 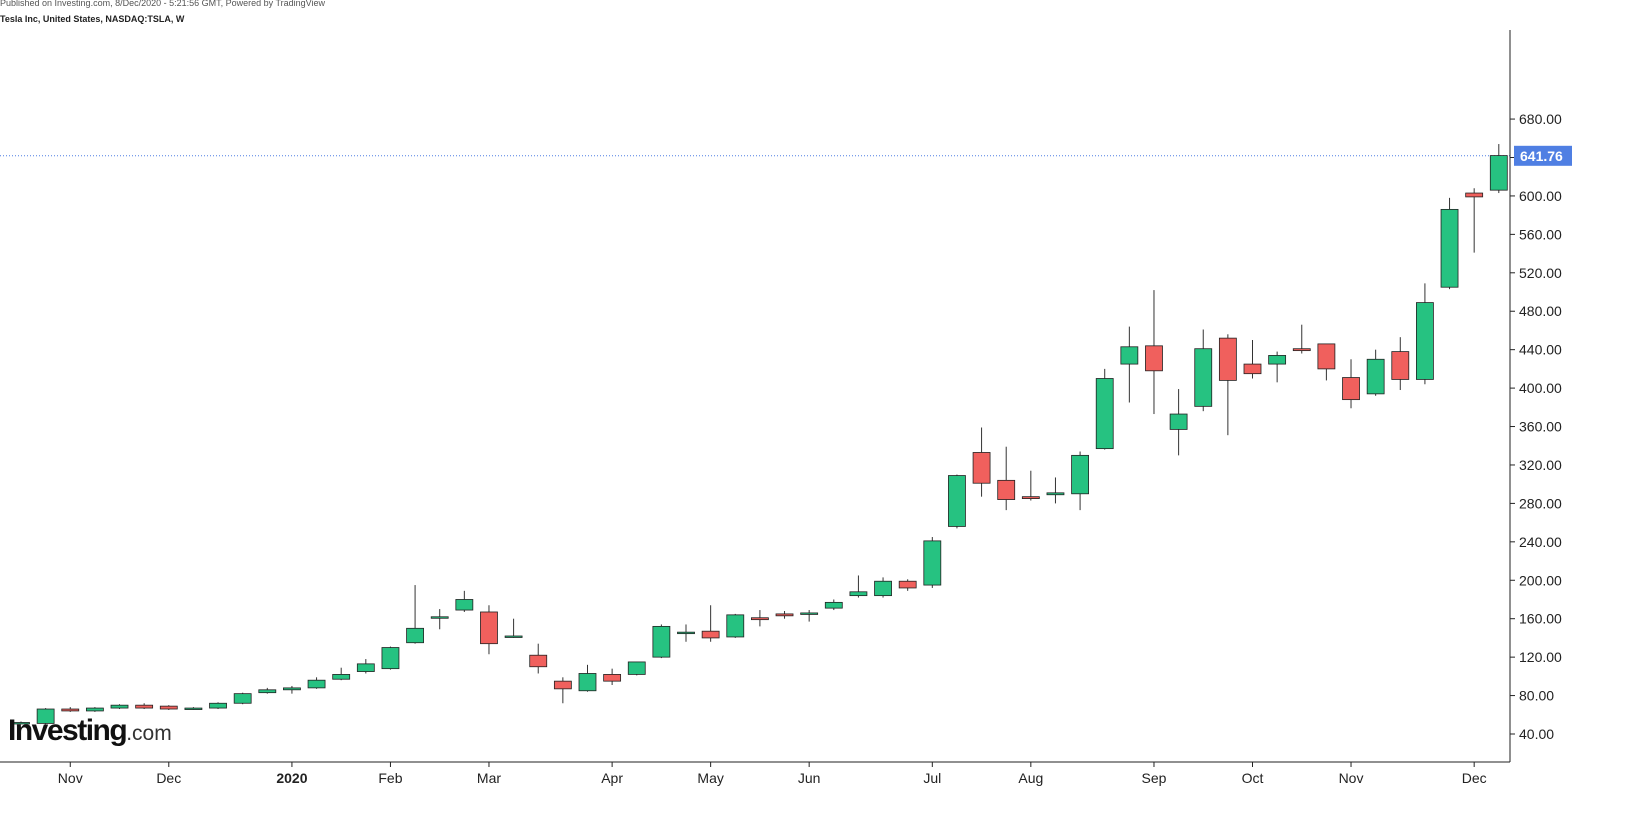 What do you see at coordinates (1540, 388) in the screenshot?
I see `price-tick-label: 400.00` at bounding box center [1540, 388].